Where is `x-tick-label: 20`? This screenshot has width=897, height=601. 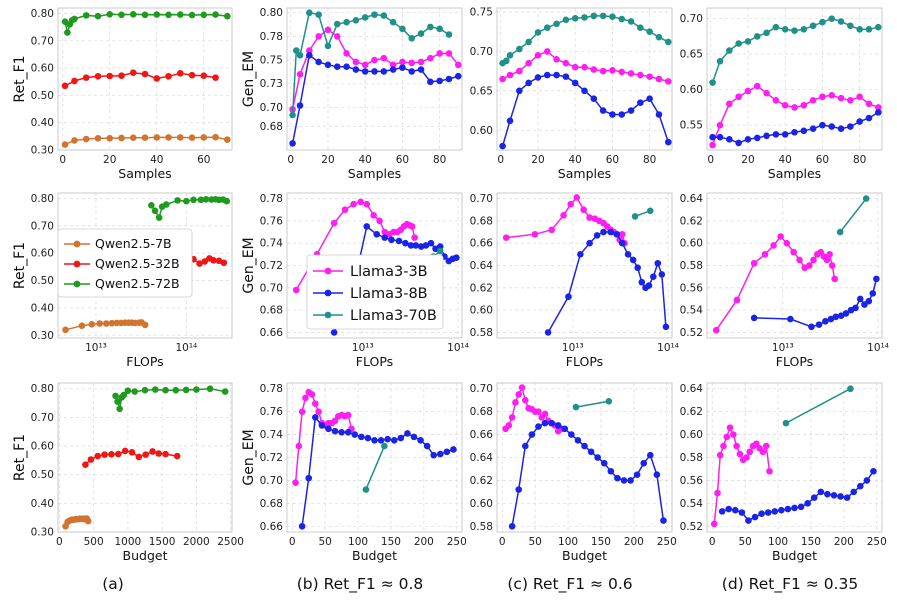 x-tick-label: 20 is located at coordinates (537, 160).